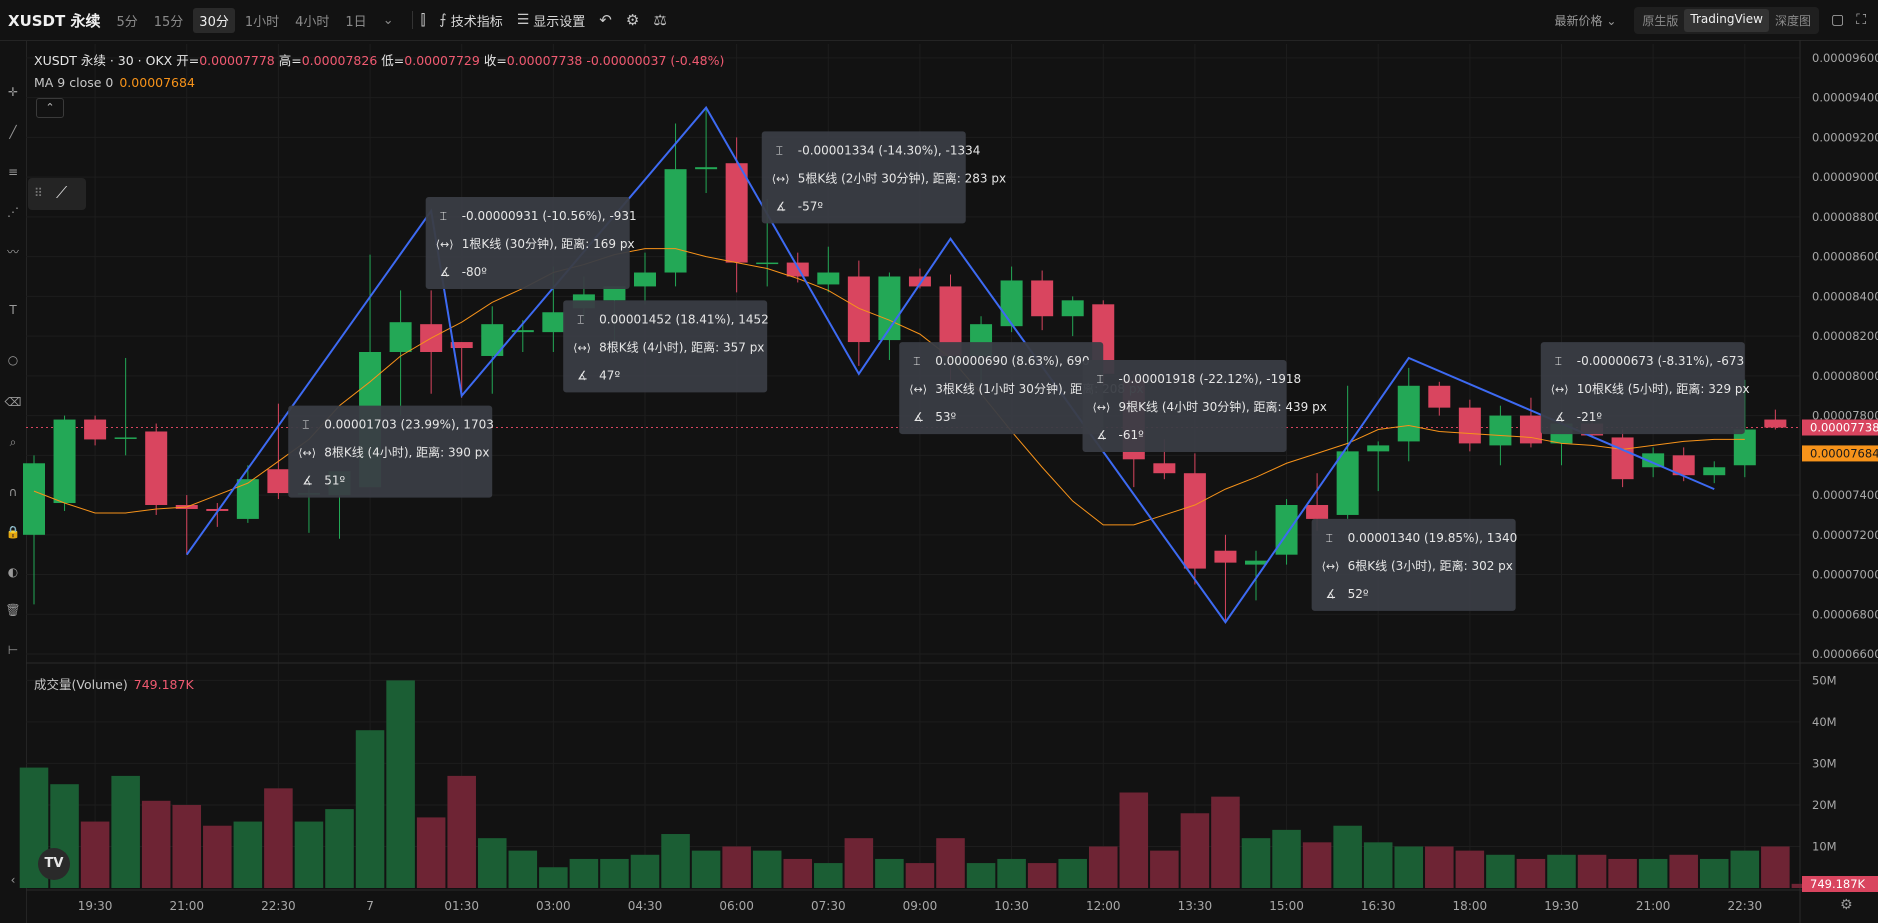 This screenshot has width=1878, height=923. I want to click on measure-price-change: -0.00000673 (-8.31%), -673, so click(1660, 361).